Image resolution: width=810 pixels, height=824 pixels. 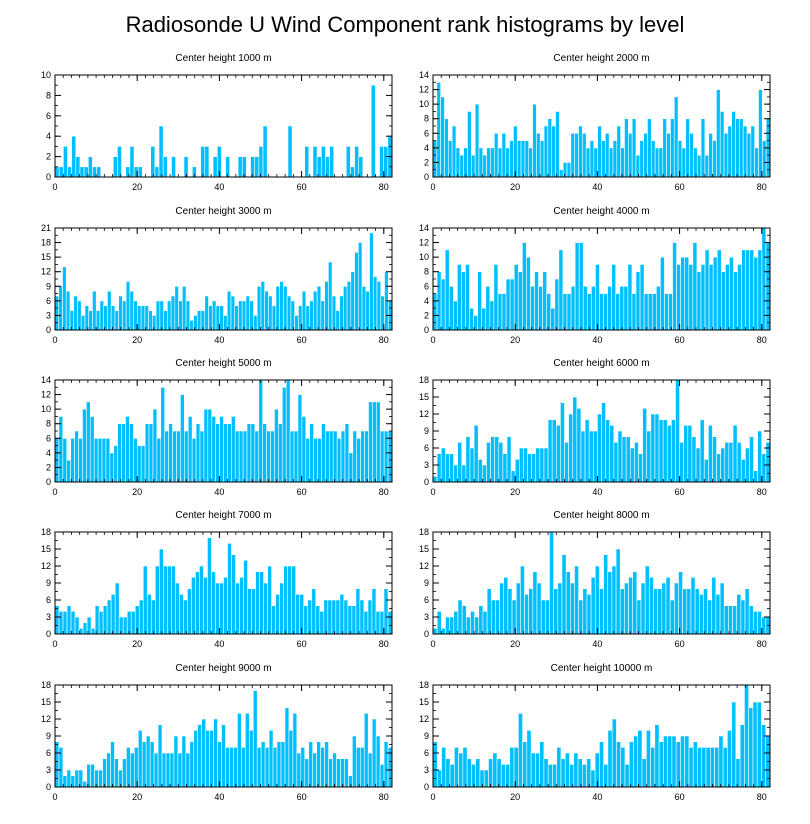 What do you see at coordinates (426, 634) in the screenshot?
I see `y-tick-label: 0` at bounding box center [426, 634].